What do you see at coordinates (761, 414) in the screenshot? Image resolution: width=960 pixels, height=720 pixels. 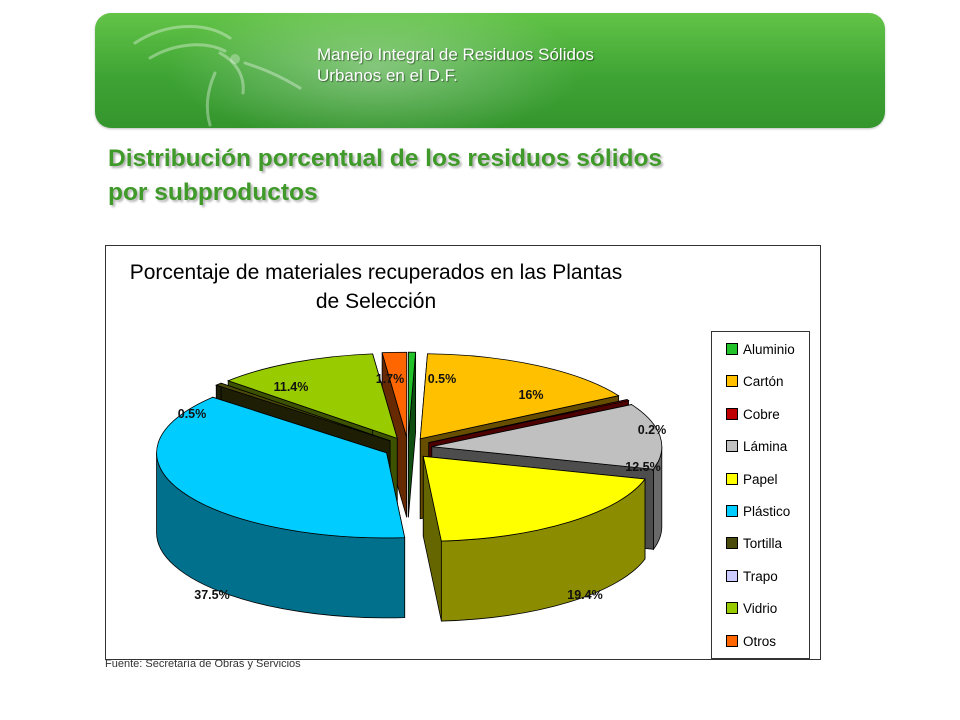 I see `legend-label: Cobre` at bounding box center [761, 414].